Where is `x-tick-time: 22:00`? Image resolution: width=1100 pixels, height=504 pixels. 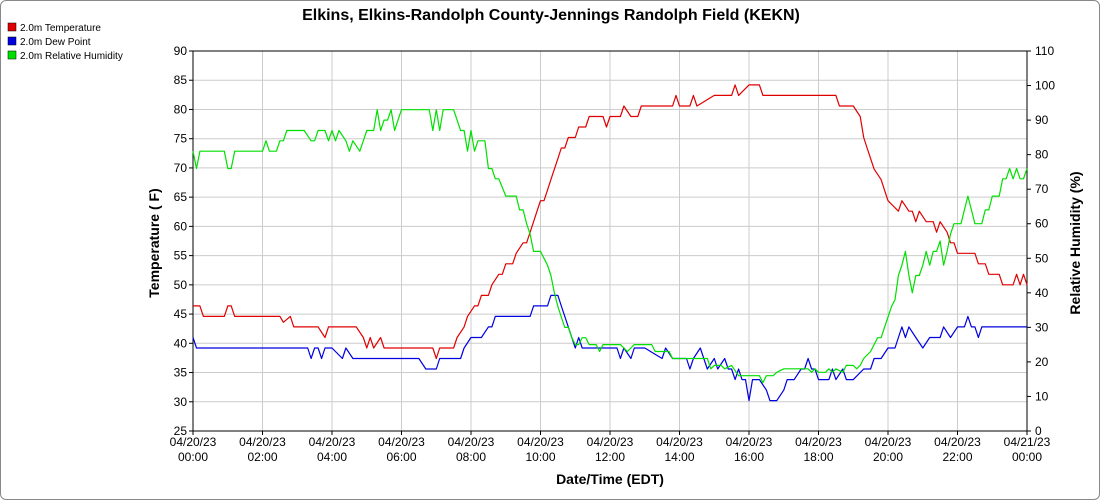 x-tick-time: 22:00 is located at coordinates (957, 457).